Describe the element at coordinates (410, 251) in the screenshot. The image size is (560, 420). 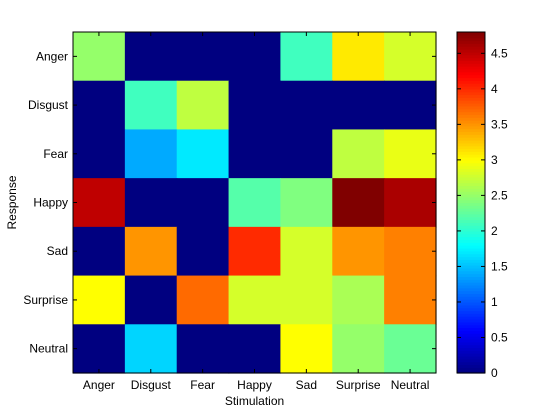
I see `heatmap-cell-sad-neutral` at that location.